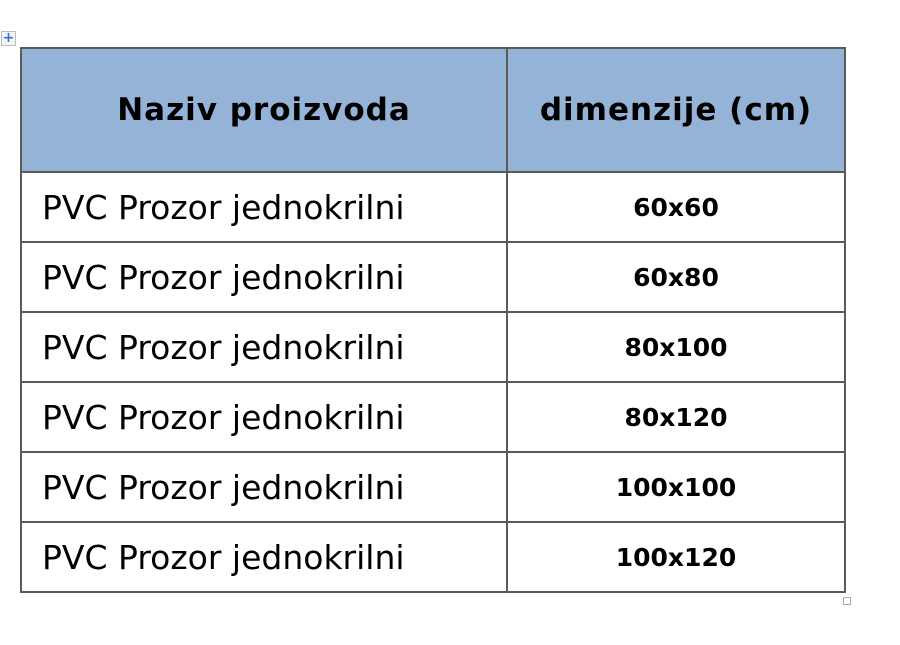 The height and width of the screenshot is (645, 900). What do you see at coordinates (676, 557) in the screenshot?
I see `dimension-cell: 100x120` at bounding box center [676, 557].